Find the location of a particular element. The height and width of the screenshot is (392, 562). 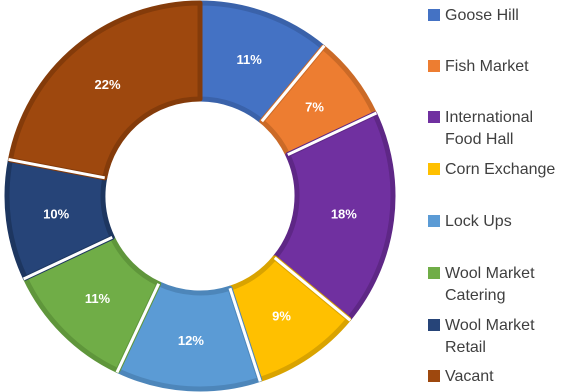

data-label-7: 22% is located at coordinates (108, 84).